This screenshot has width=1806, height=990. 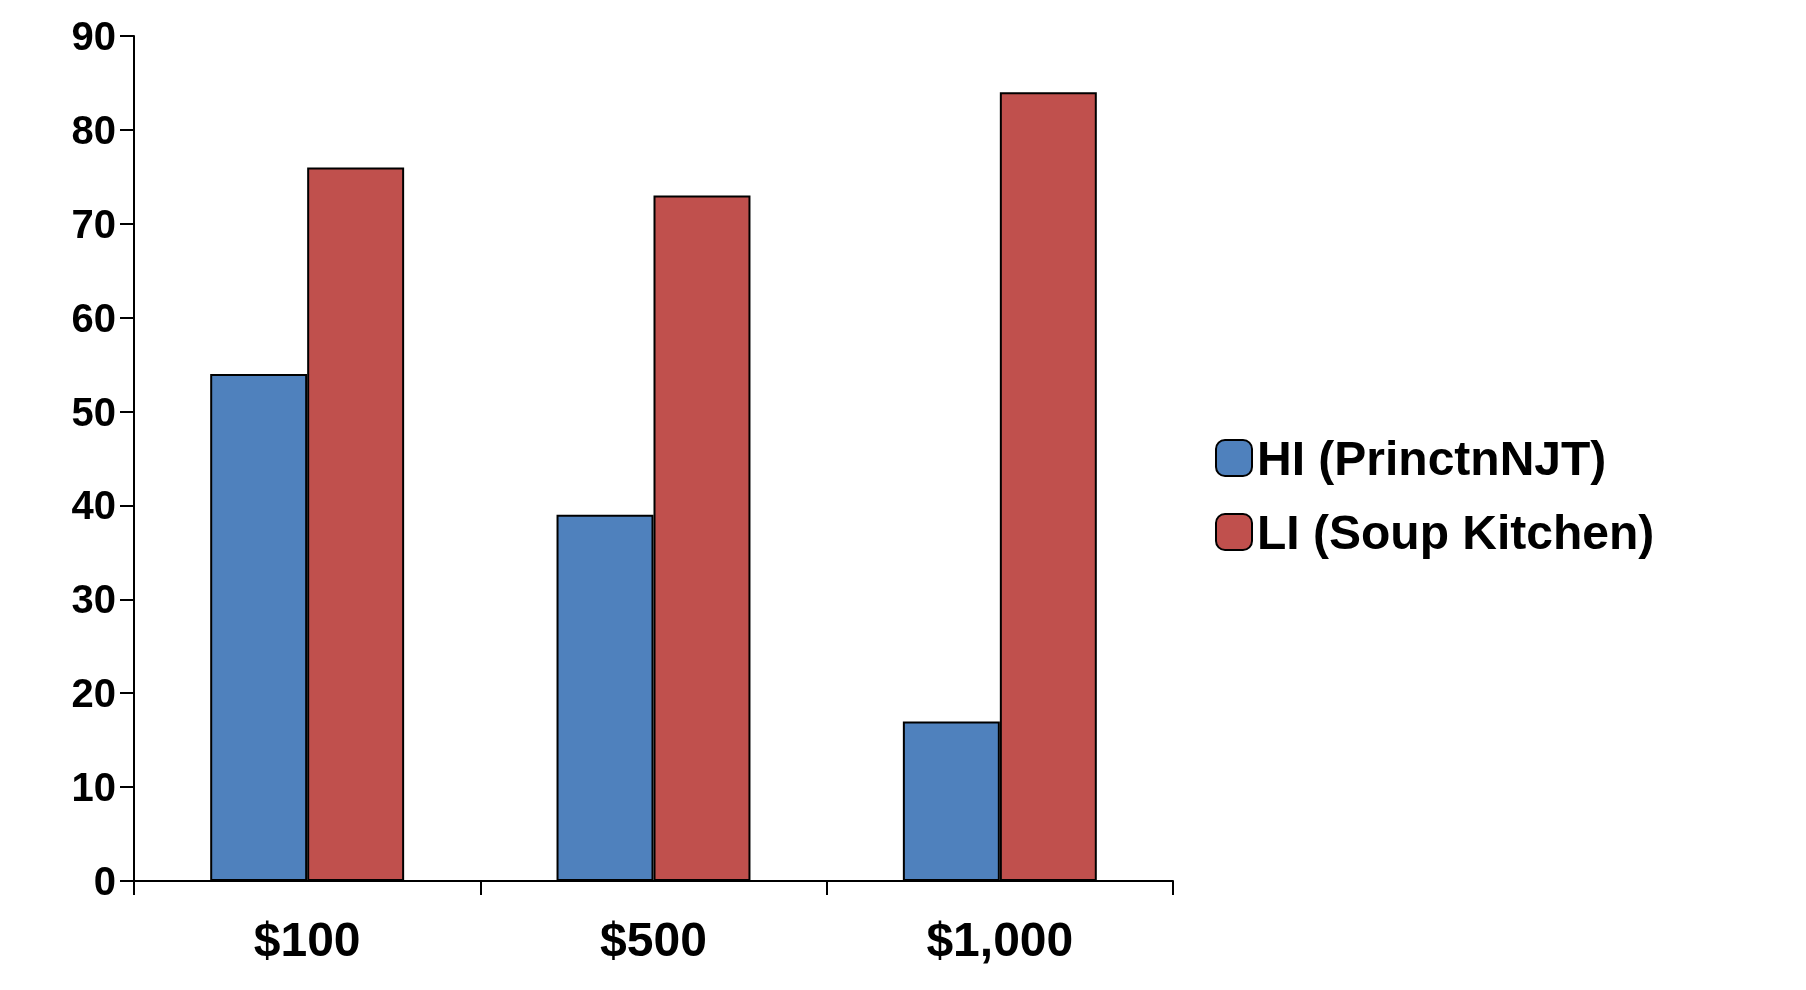 What do you see at coordinates (93, 317) in the screenshot?
I see `y-tick-label: 60` at bounding box center [93, 317].